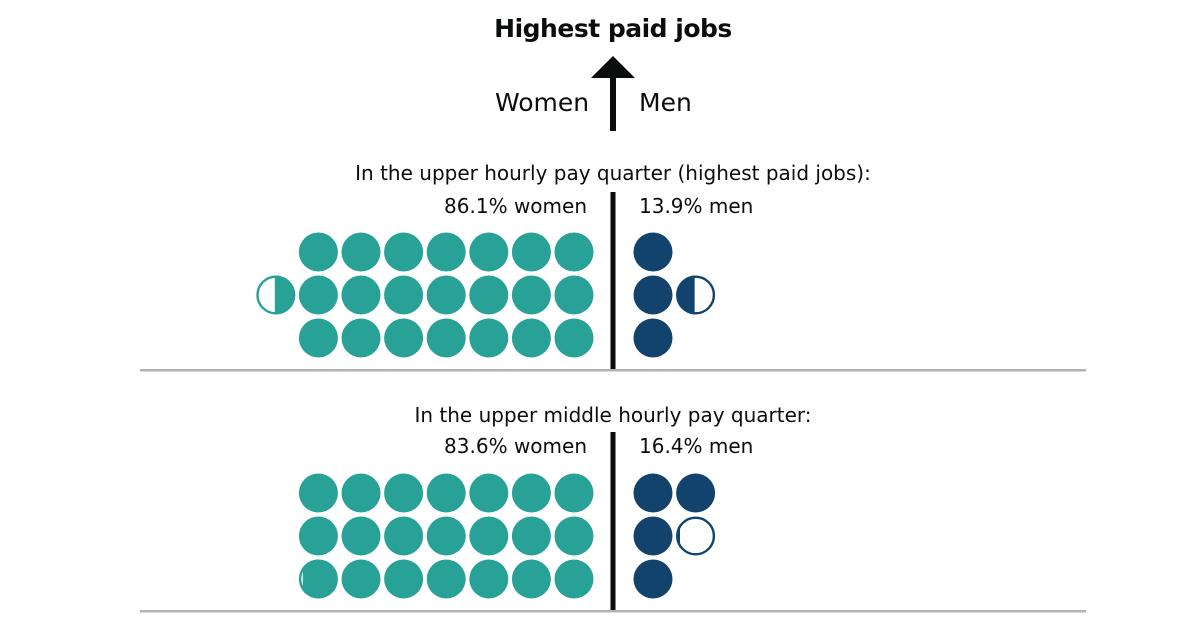  I want to click on q2-men-circle-partial, so click(696, 536).